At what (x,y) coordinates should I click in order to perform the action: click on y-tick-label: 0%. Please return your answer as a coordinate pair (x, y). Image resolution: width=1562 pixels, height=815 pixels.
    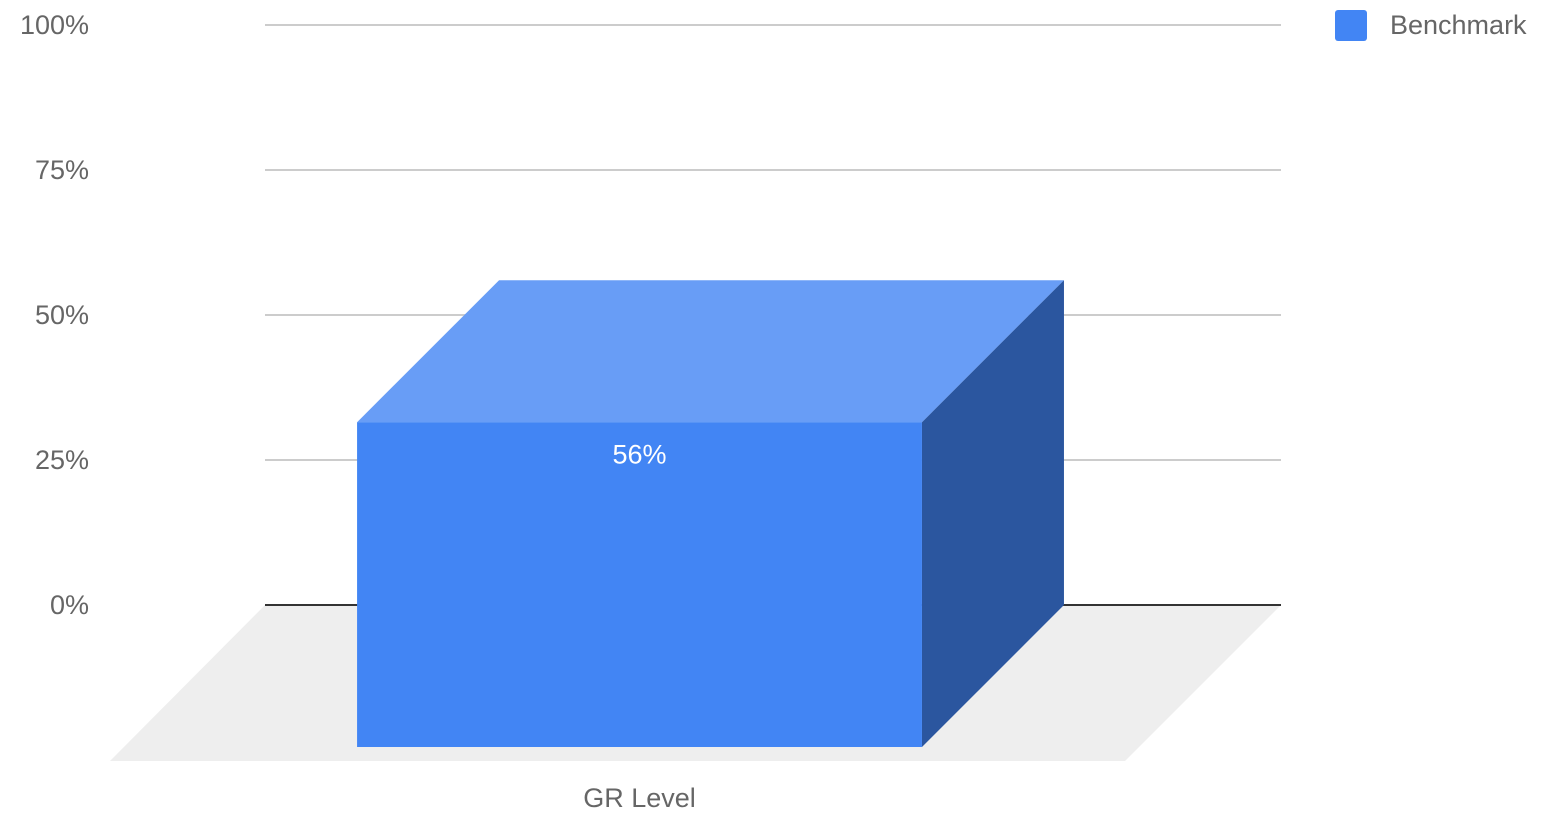
    Looking at the image, I should click on (69, 605).